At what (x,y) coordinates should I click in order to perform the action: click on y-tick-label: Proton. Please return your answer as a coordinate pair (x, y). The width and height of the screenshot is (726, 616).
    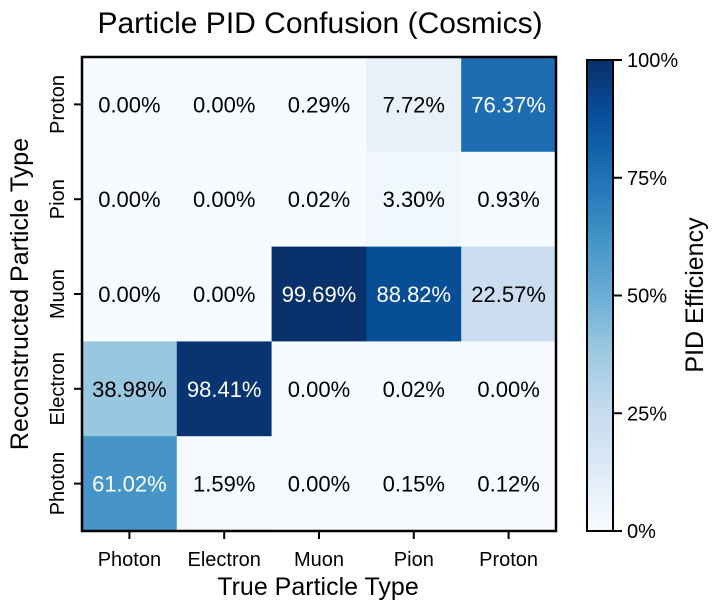
    Looking at the image, I should click on (58, 104).